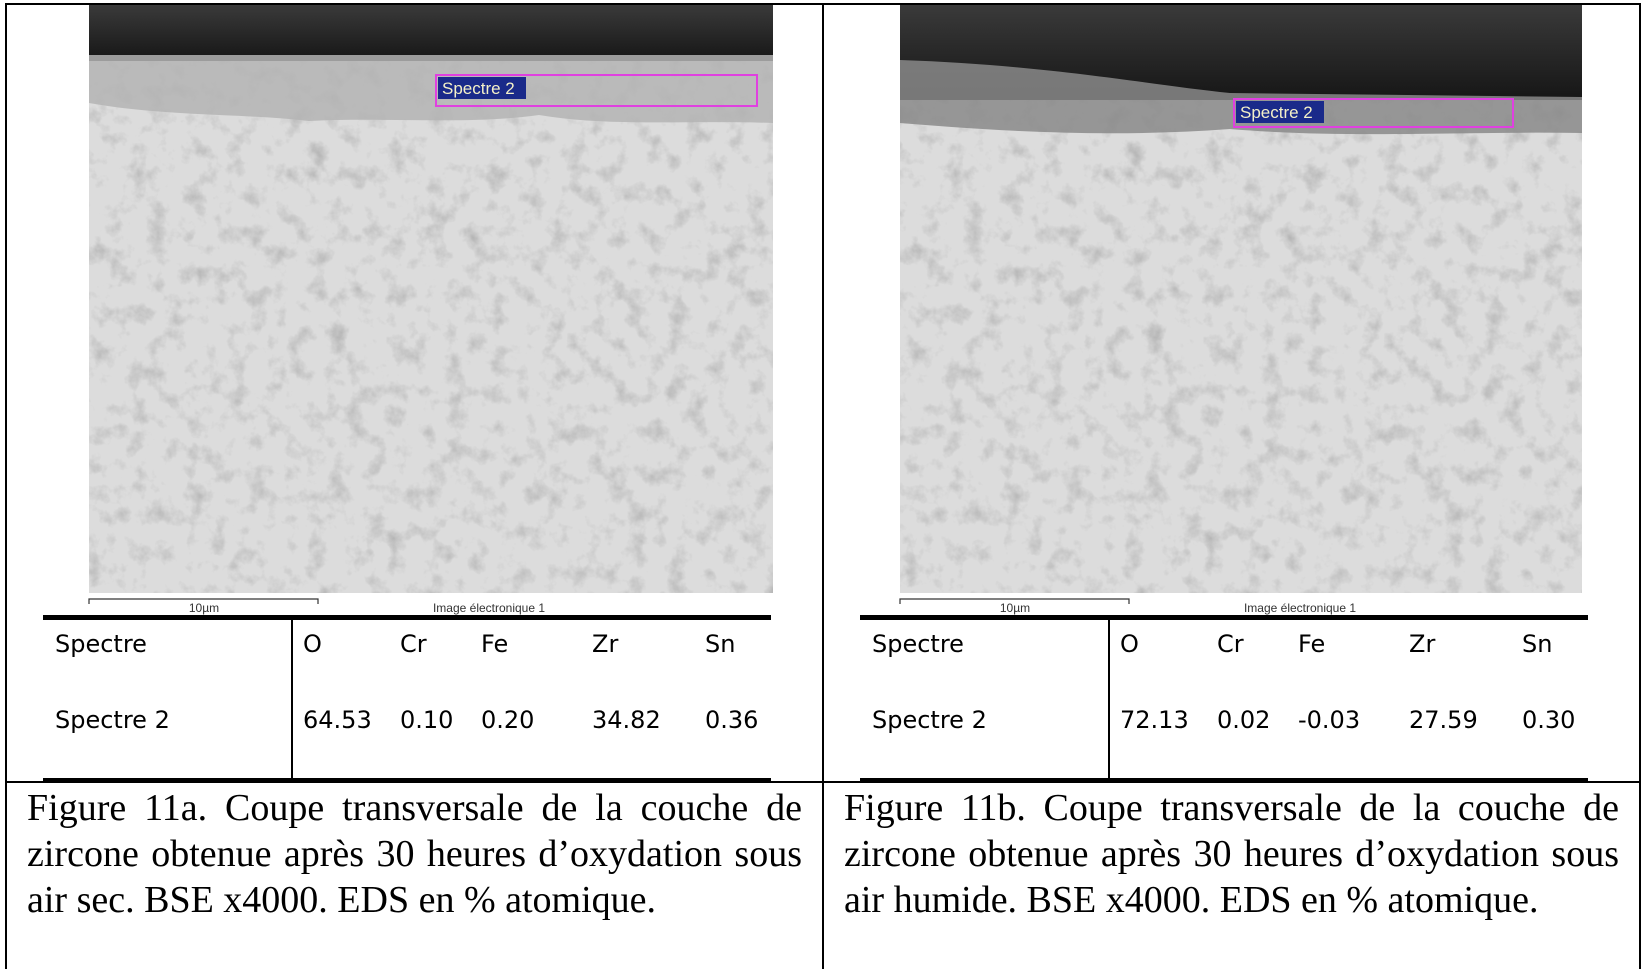 Image resolution: width=1646 pixels, height=969 pixels. I want to click on table-cell: 34.82, so click(626, 720).